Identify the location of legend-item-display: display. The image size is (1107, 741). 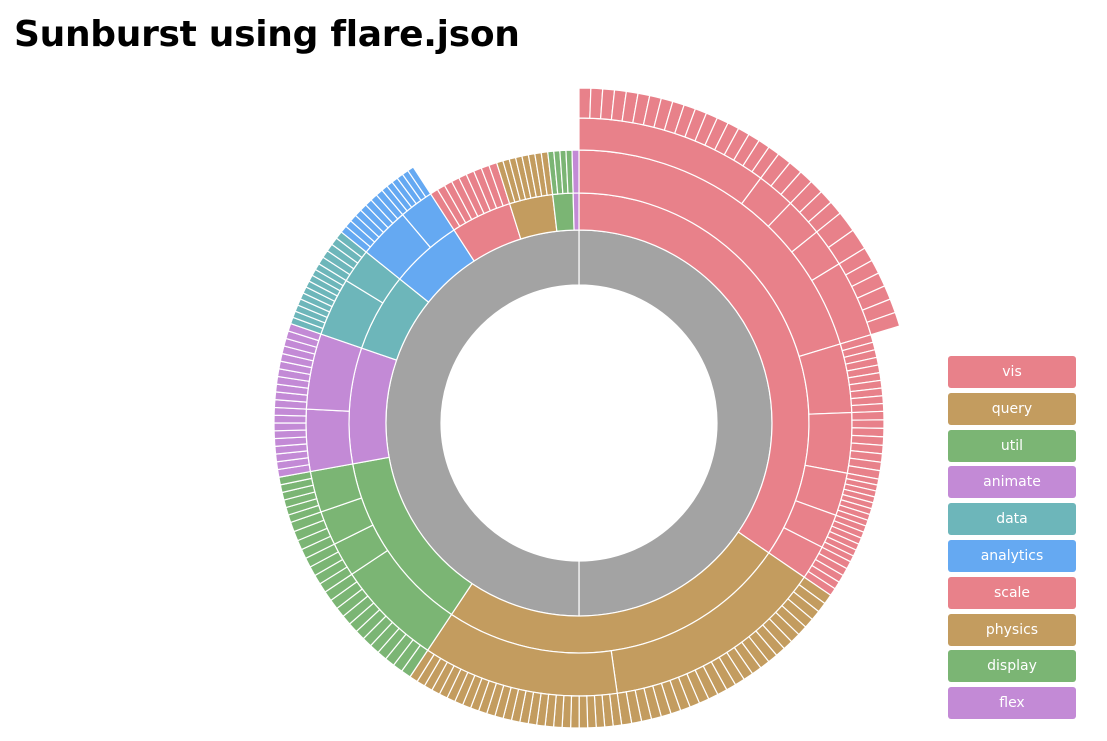
(1012, 666).